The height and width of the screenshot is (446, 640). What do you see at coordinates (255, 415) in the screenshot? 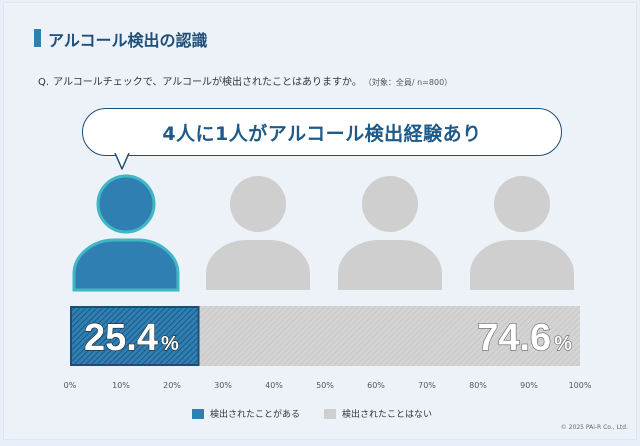
I see `legend-label-detected: 検出されたことがある` at bounding box center [255, 415].